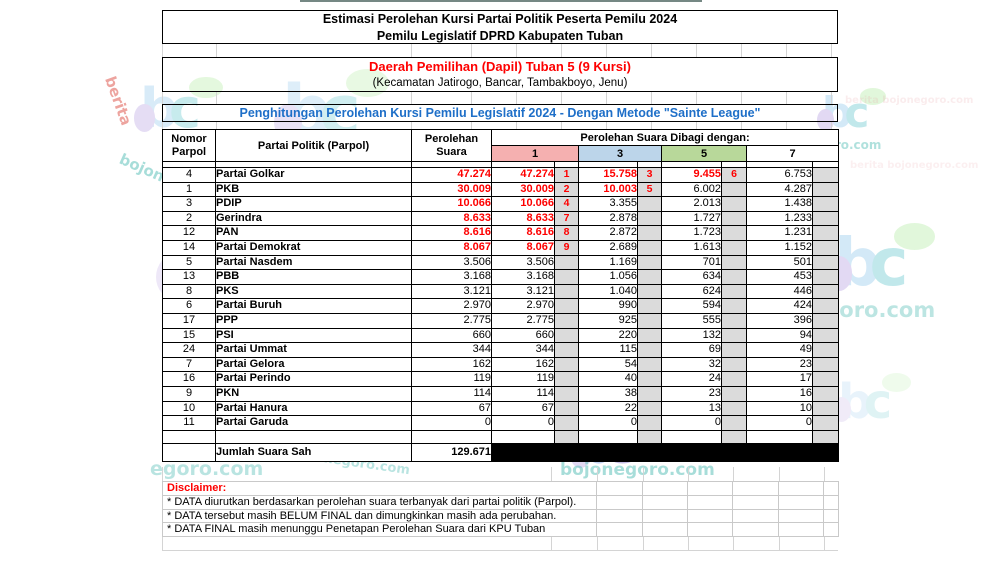 The width and height of the screenshot is (1000, 562). Describe the element at coordinates (858, 262) in the screenshot. I see `watermark-letter: b` at that location.